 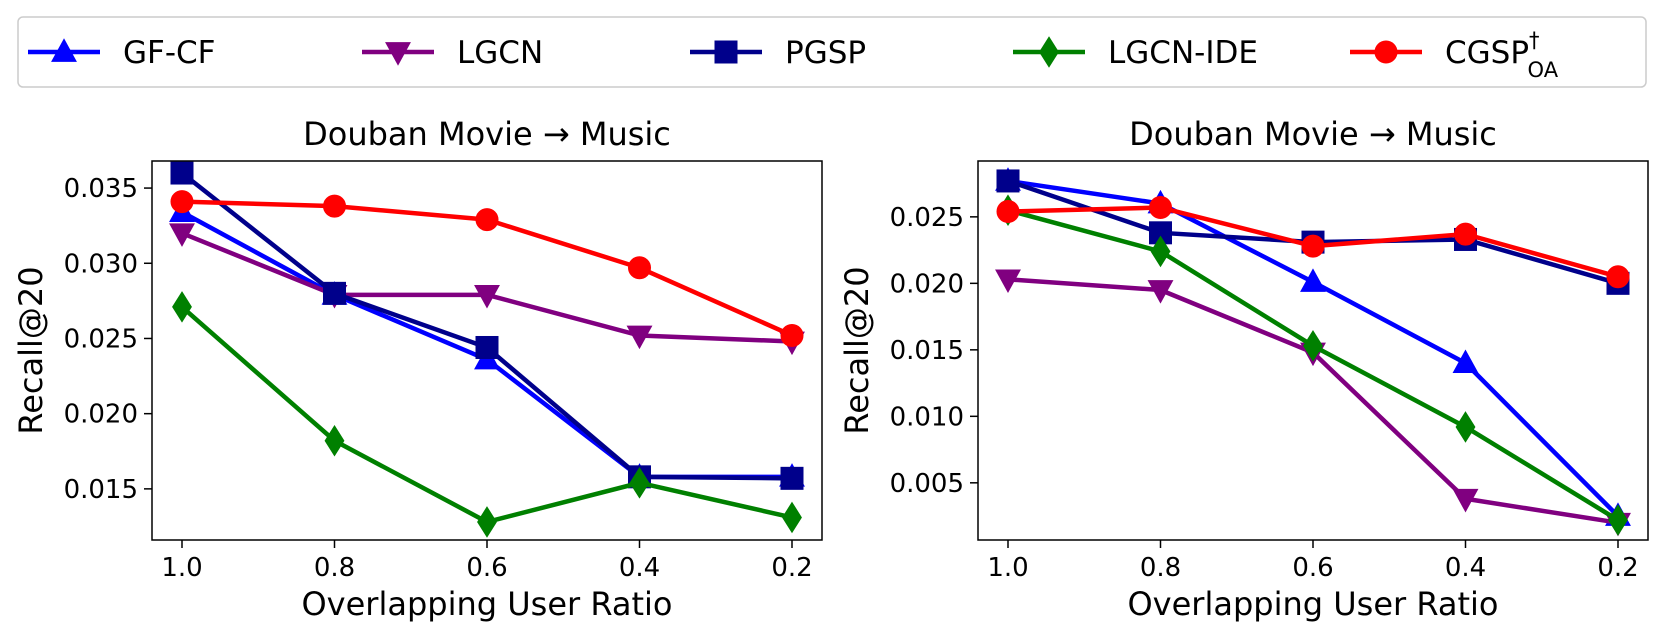 What do you see at coordinates (1160, 568) in the screenshot?
I see `x-tick-label-right: 0.8` at bounding box center [1160, 568].